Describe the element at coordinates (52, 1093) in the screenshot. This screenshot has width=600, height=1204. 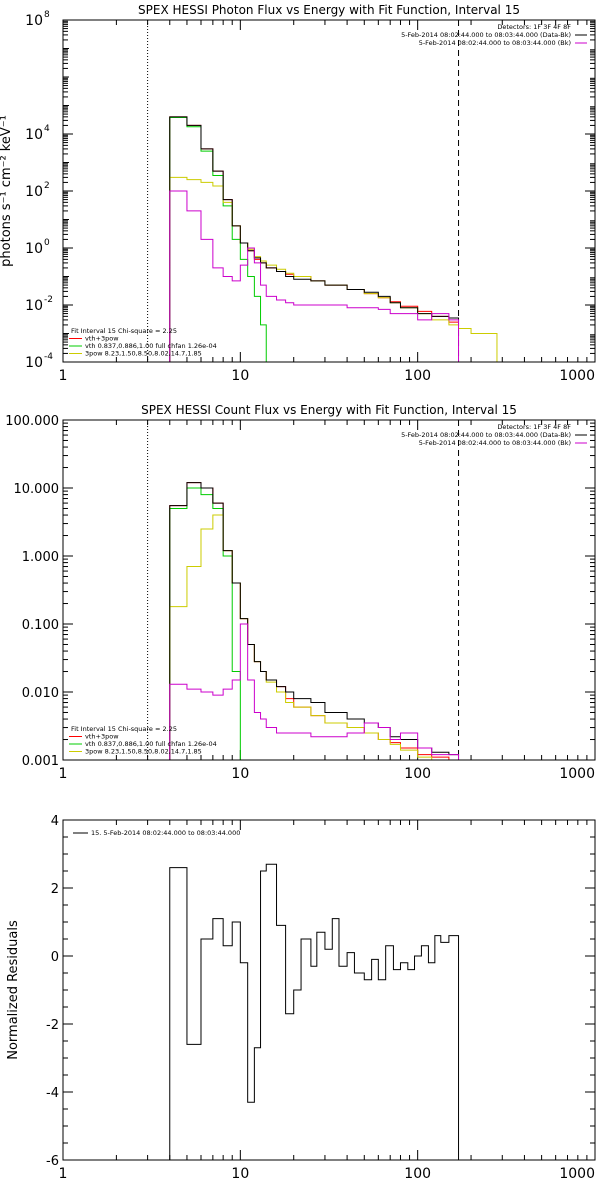
I see `y-tick-label: -4` at that location.